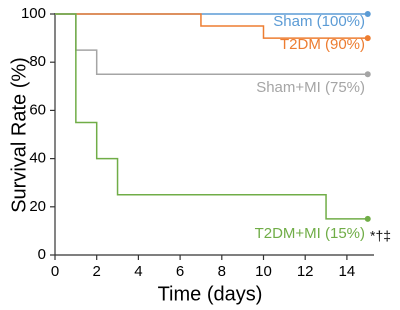 The width and height of the screenshot is (400, 310). I want to click on y-tick-label: 20, so click(37, 206).